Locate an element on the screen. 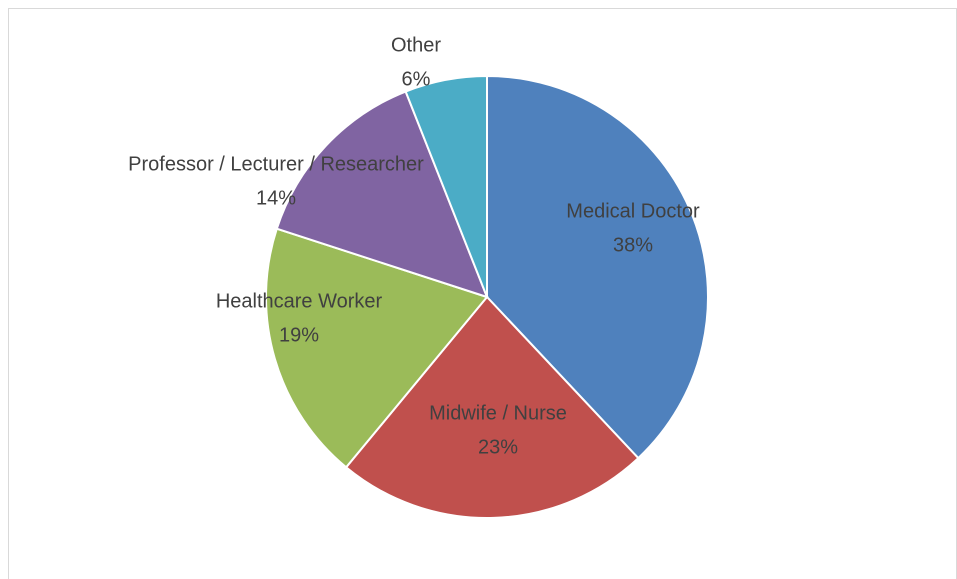  value-label: 19% is located at coordinates (299, 335).